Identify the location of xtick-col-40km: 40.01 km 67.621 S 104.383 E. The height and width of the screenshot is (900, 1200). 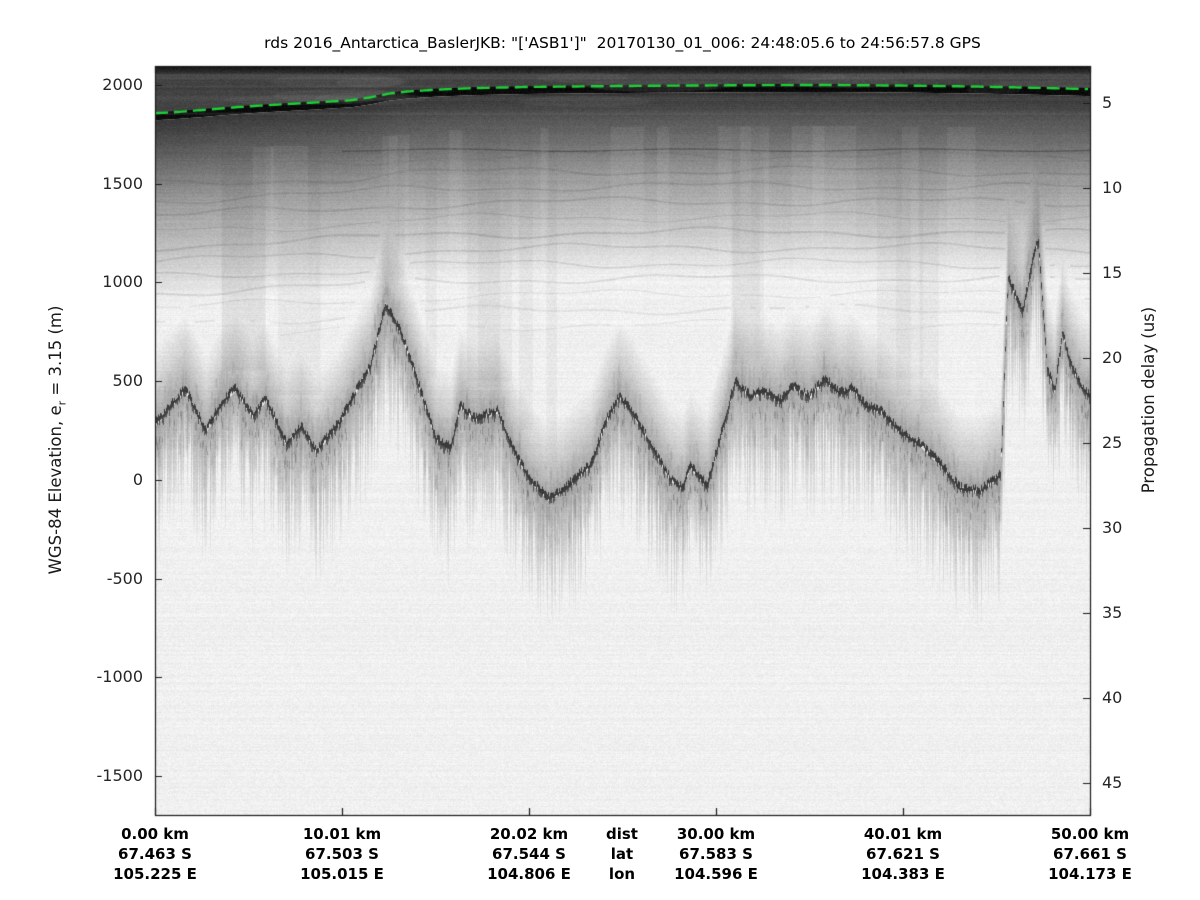
(903, 854).